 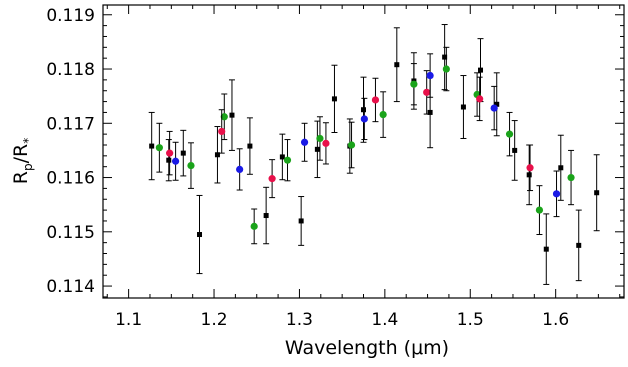 I want to click on x-axis-label: Wavelength (μm), so click(x=367, y=348).